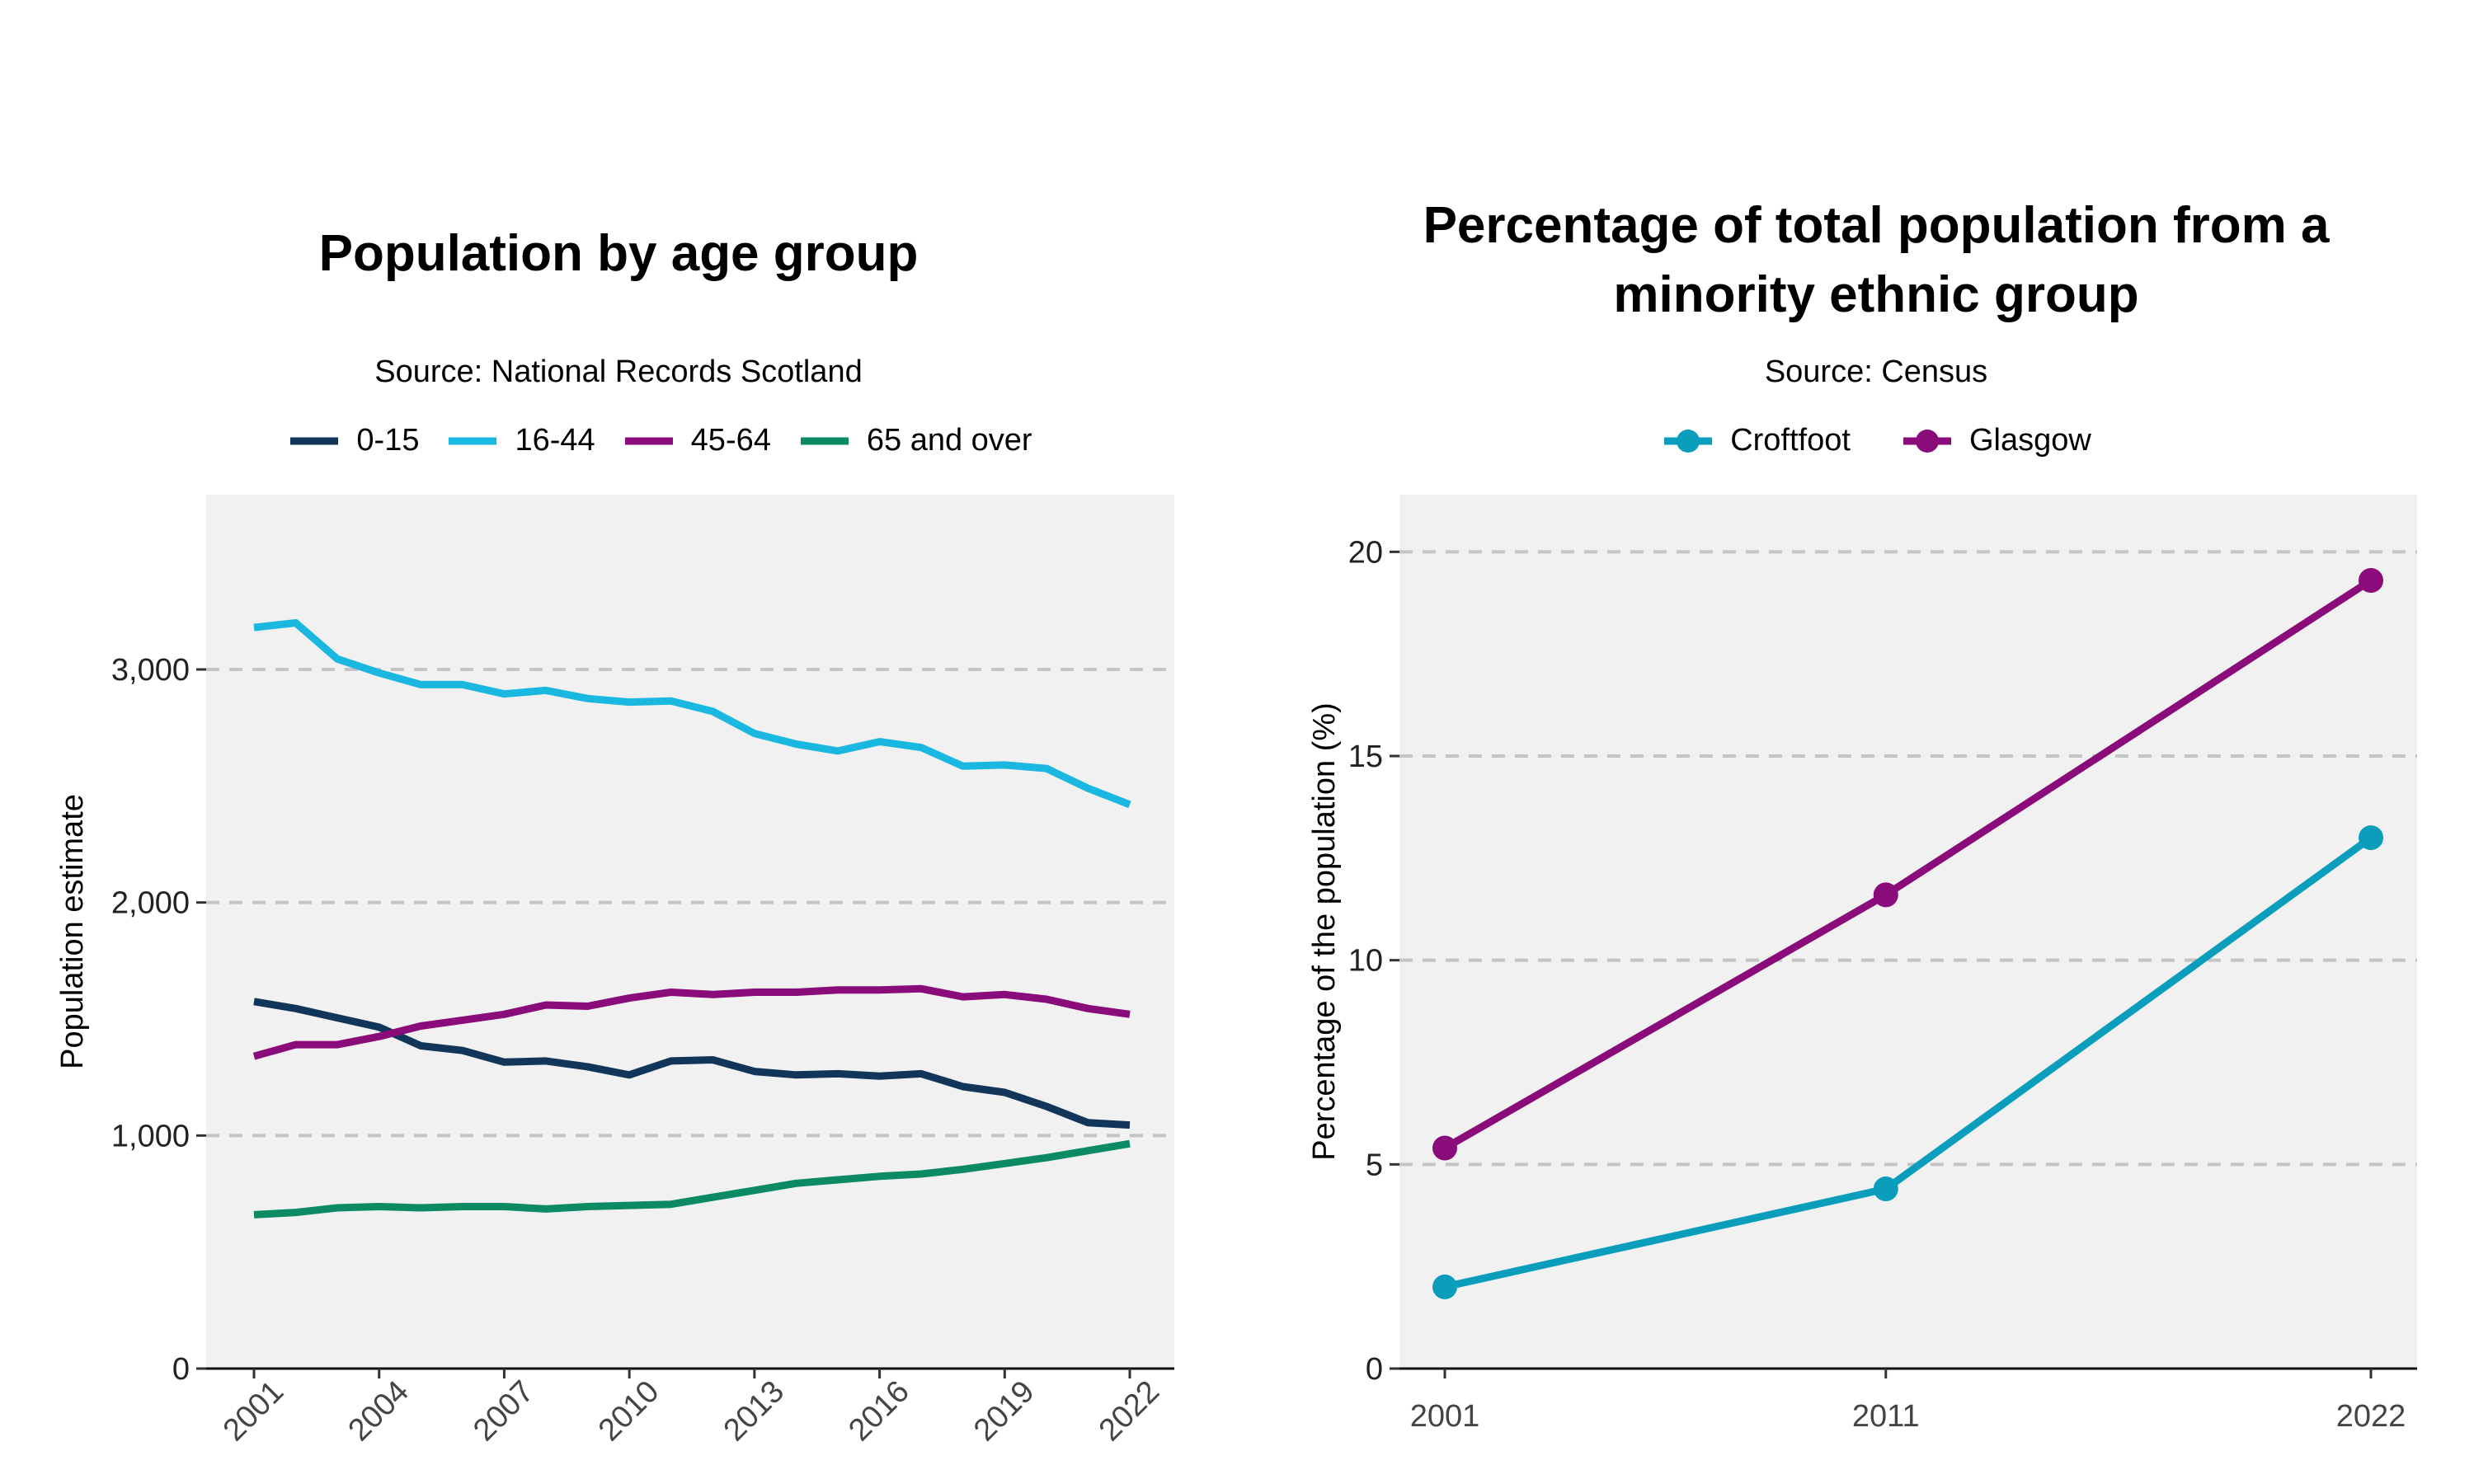 This screenshot has height=1484, width=2474. Describe the element at coordinates (1004, 1411) in the screenshot. I see `x-tick-label: 2019` at that location.